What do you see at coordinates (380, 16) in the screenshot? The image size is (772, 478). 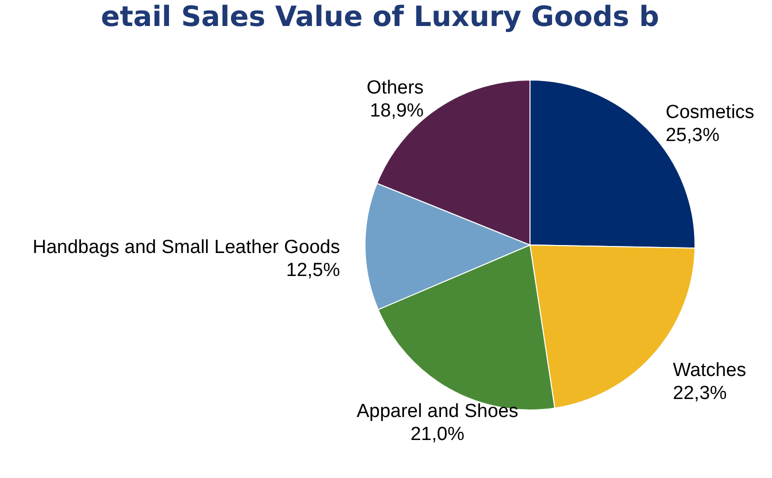 I see `chart-title: etail Sales Value of Luxury Goods b` at bounding box center [380, 16].